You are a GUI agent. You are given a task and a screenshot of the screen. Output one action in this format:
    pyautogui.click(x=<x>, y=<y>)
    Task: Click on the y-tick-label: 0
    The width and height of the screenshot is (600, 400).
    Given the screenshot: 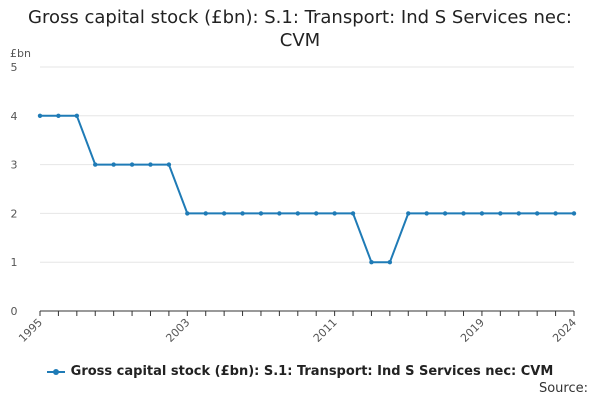 What is the action you would take?
    pyautogui.click(x=14, y=311)
    